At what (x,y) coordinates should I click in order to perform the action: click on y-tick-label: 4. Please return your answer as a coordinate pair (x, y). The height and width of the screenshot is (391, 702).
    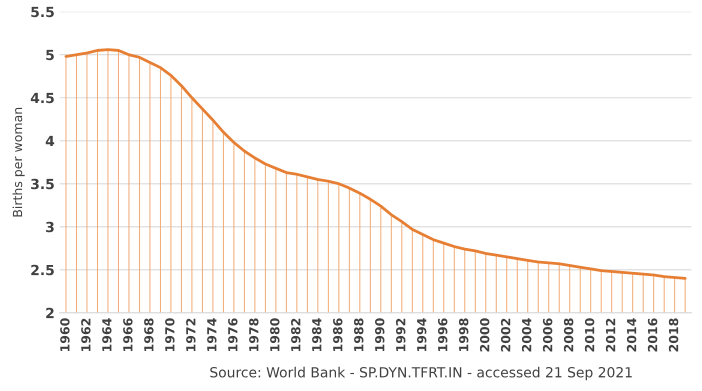
    Looking at the image, I should click on (50, 141).